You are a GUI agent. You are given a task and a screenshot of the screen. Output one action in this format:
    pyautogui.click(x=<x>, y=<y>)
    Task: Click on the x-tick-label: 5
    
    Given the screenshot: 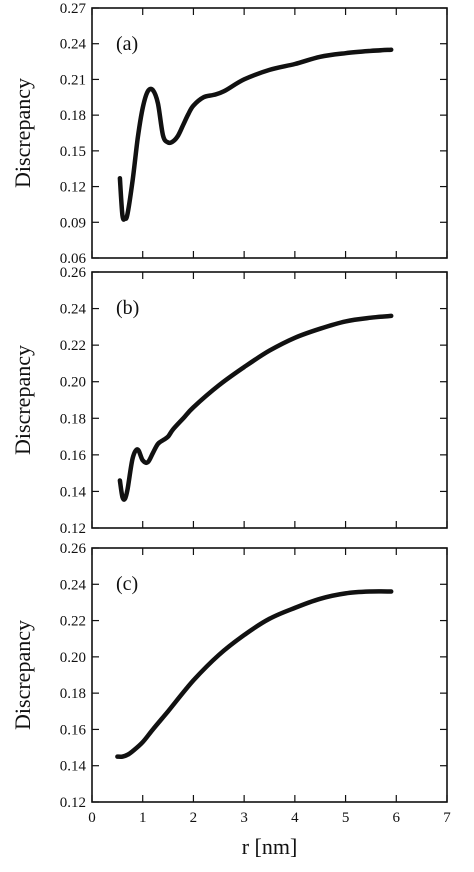 What is the action you would take?
    pyautogui.click(x=346, y=818)
    